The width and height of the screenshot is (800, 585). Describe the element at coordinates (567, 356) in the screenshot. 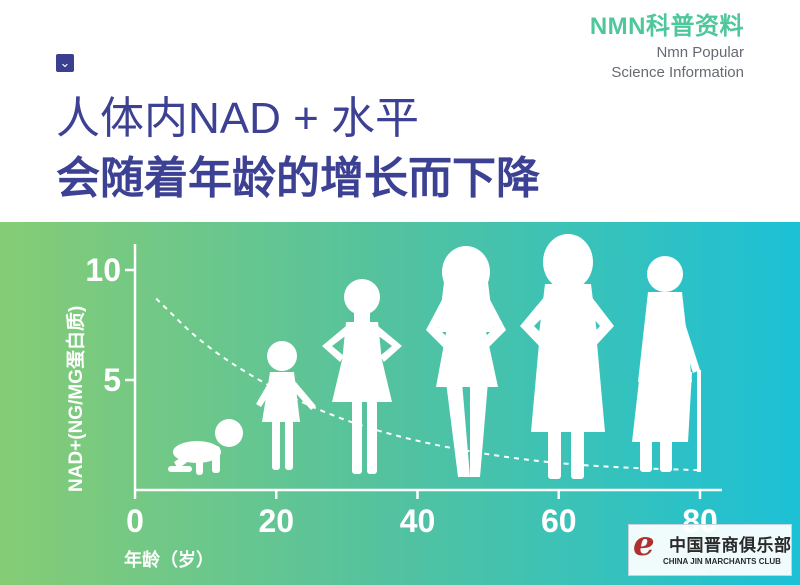

I see `adult-woman-icon` at that location.